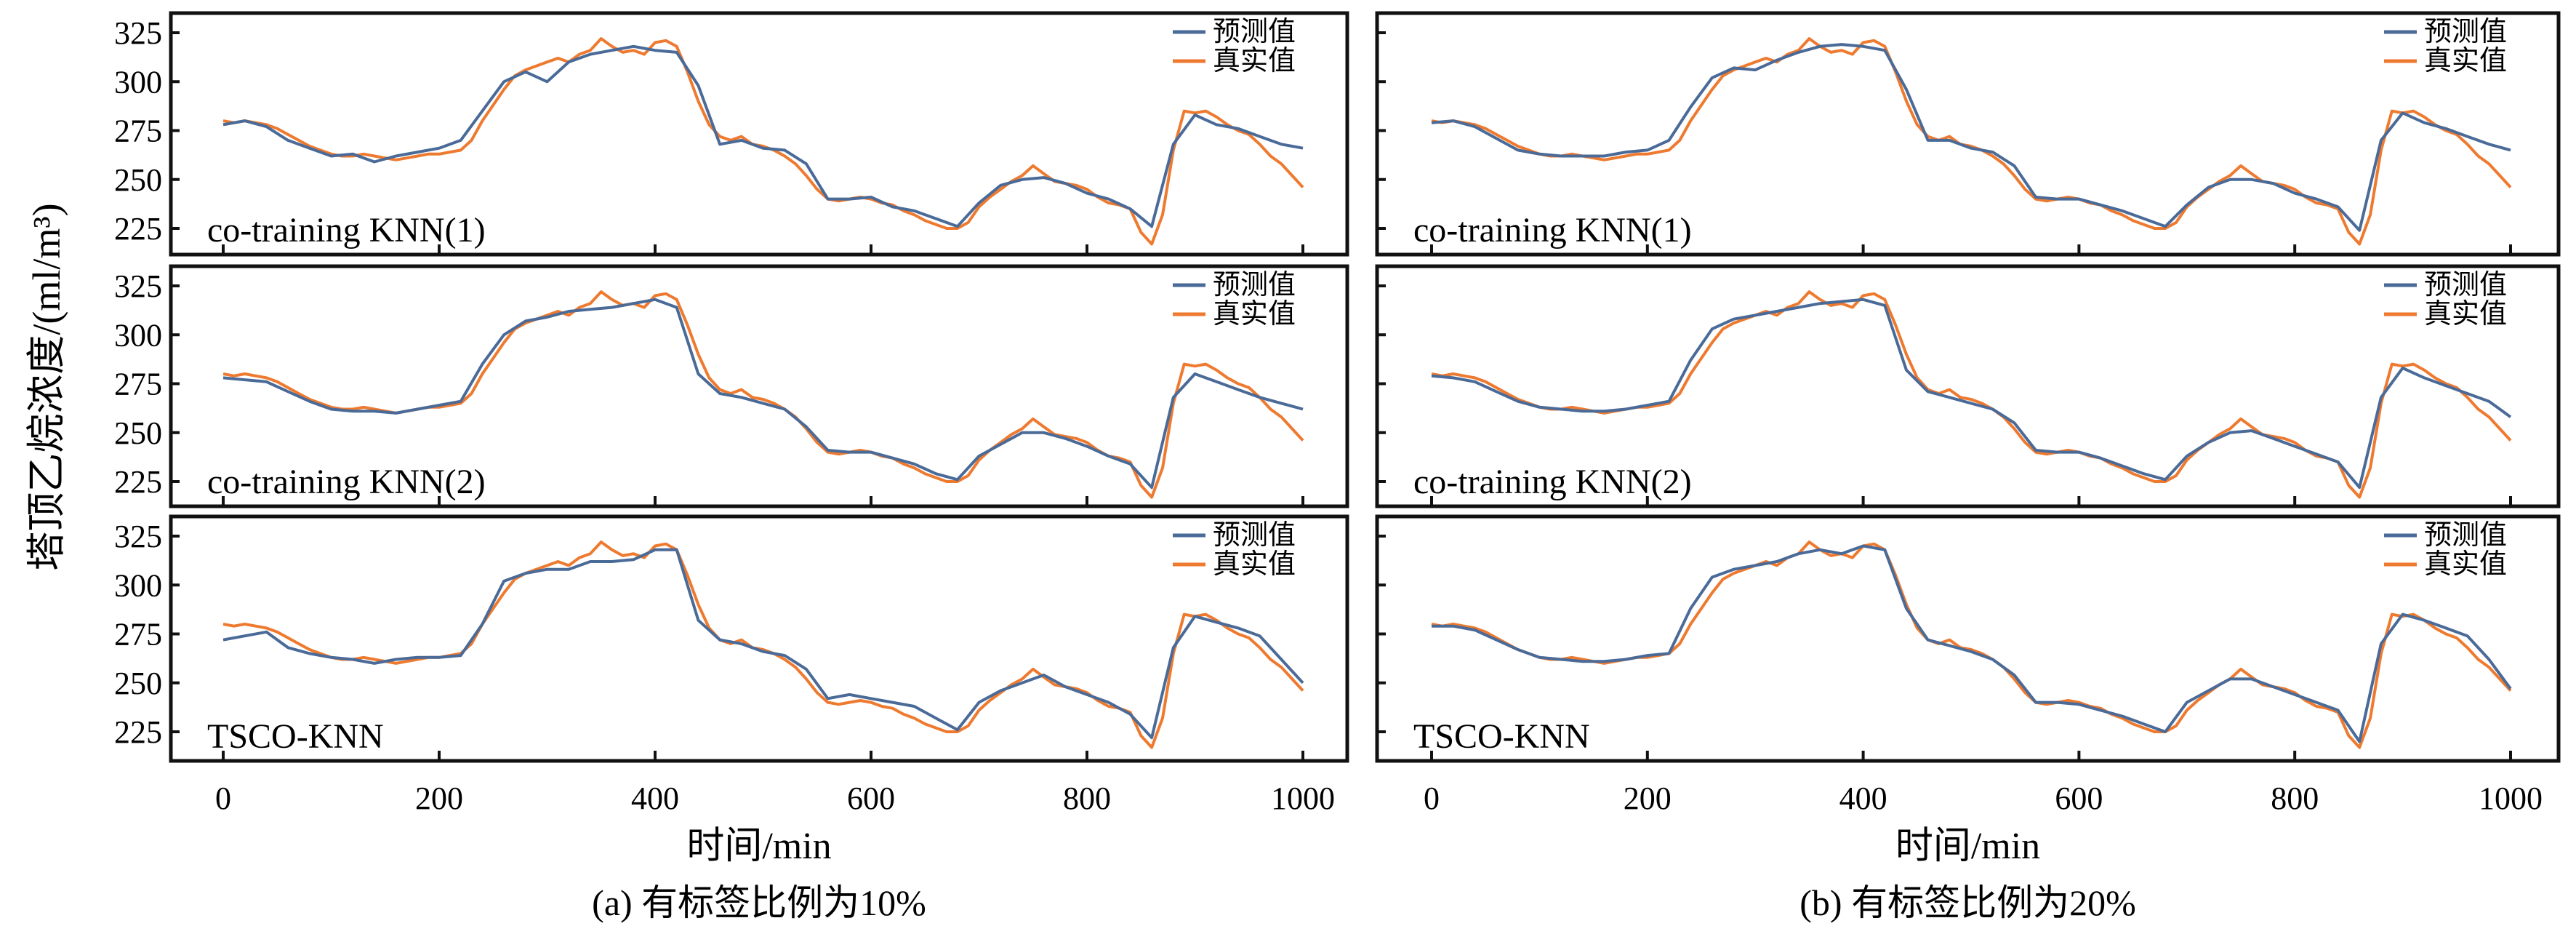  What do you see at coordinates (1967, 902) in the screenshot?
I see `caption-b: (b) 有标签比例为20%` at bounding box center [1967, 902].